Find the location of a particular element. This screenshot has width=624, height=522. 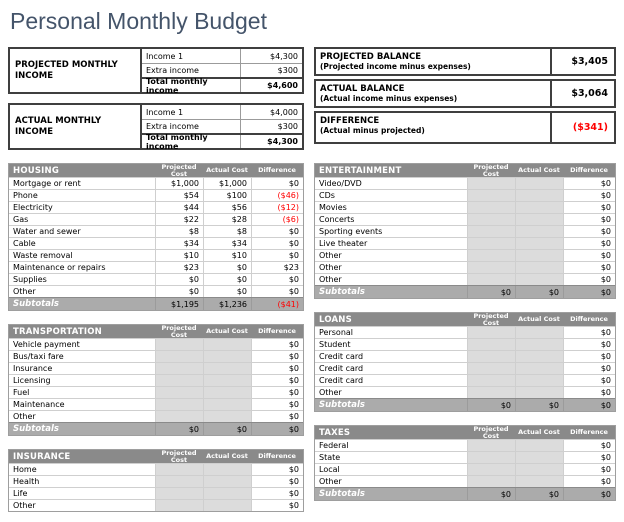

summary-subtitle: (Actual income minus expenses) is located at coordinates (389, 98).